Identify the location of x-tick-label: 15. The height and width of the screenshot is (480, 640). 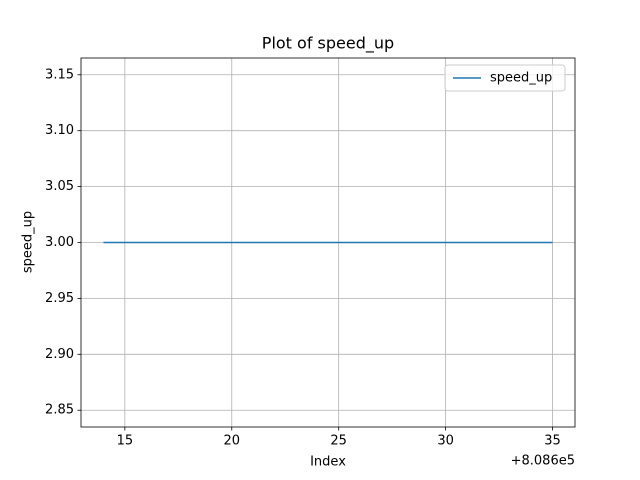
(125, 441).